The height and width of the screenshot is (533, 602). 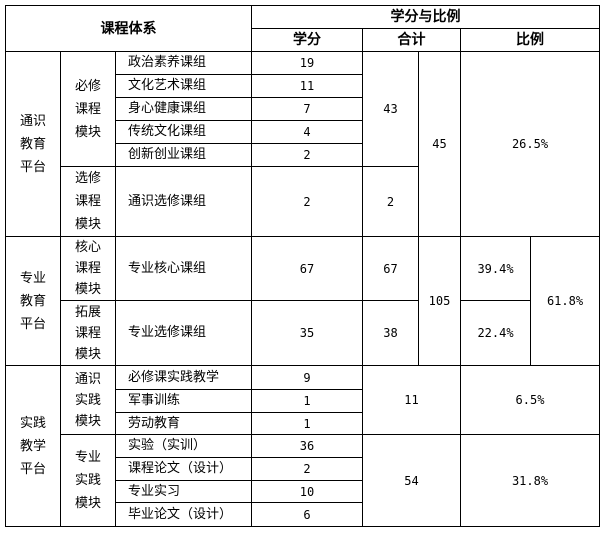 What do you see at coordinates (307, 333) in the screenshot?
I see `credits-cell: 35` at bounding box center [307, 333].